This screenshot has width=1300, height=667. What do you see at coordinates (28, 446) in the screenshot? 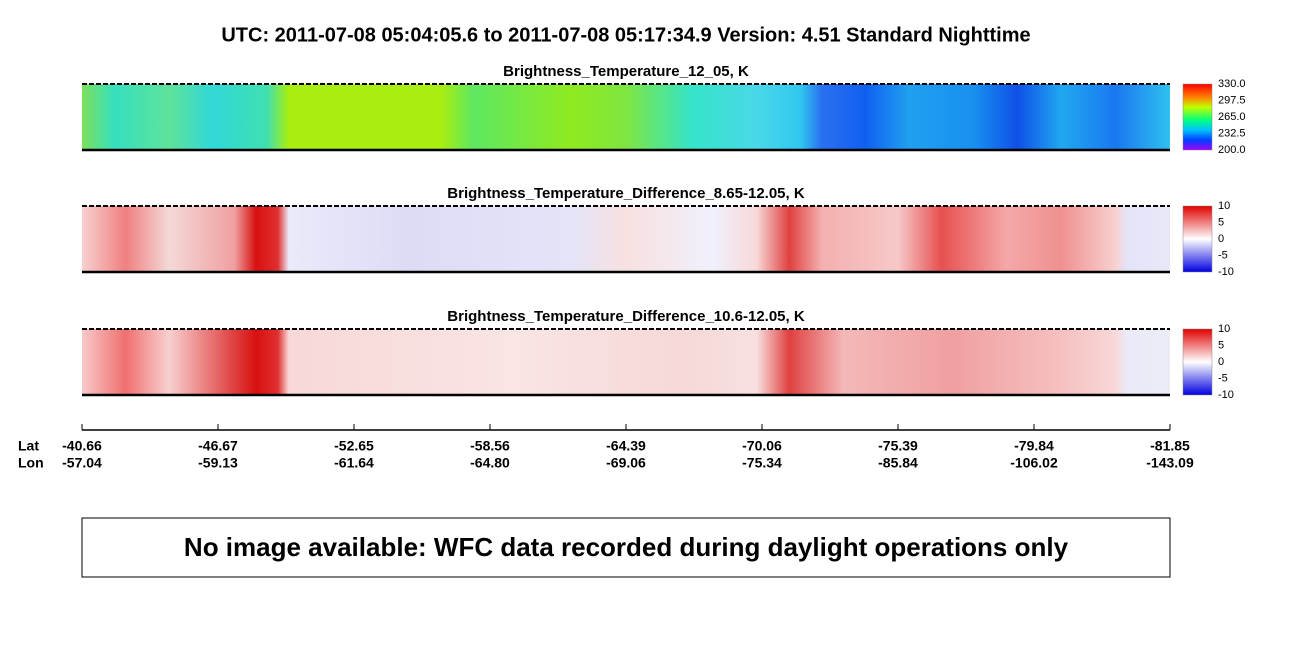
I see `lat-label: Lat` at bounding box center [28, 446].